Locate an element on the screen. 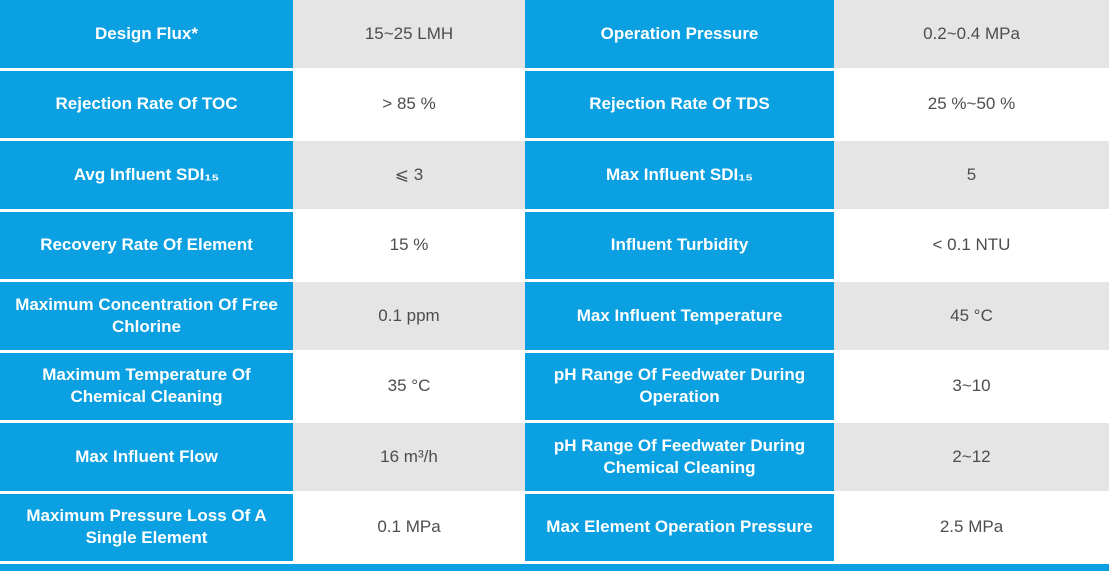 The height and width of the screenshot is (571, 1109). label-max-element-operation-pressure: Max Element Operation Pressure is located at coordinates (679, 527).